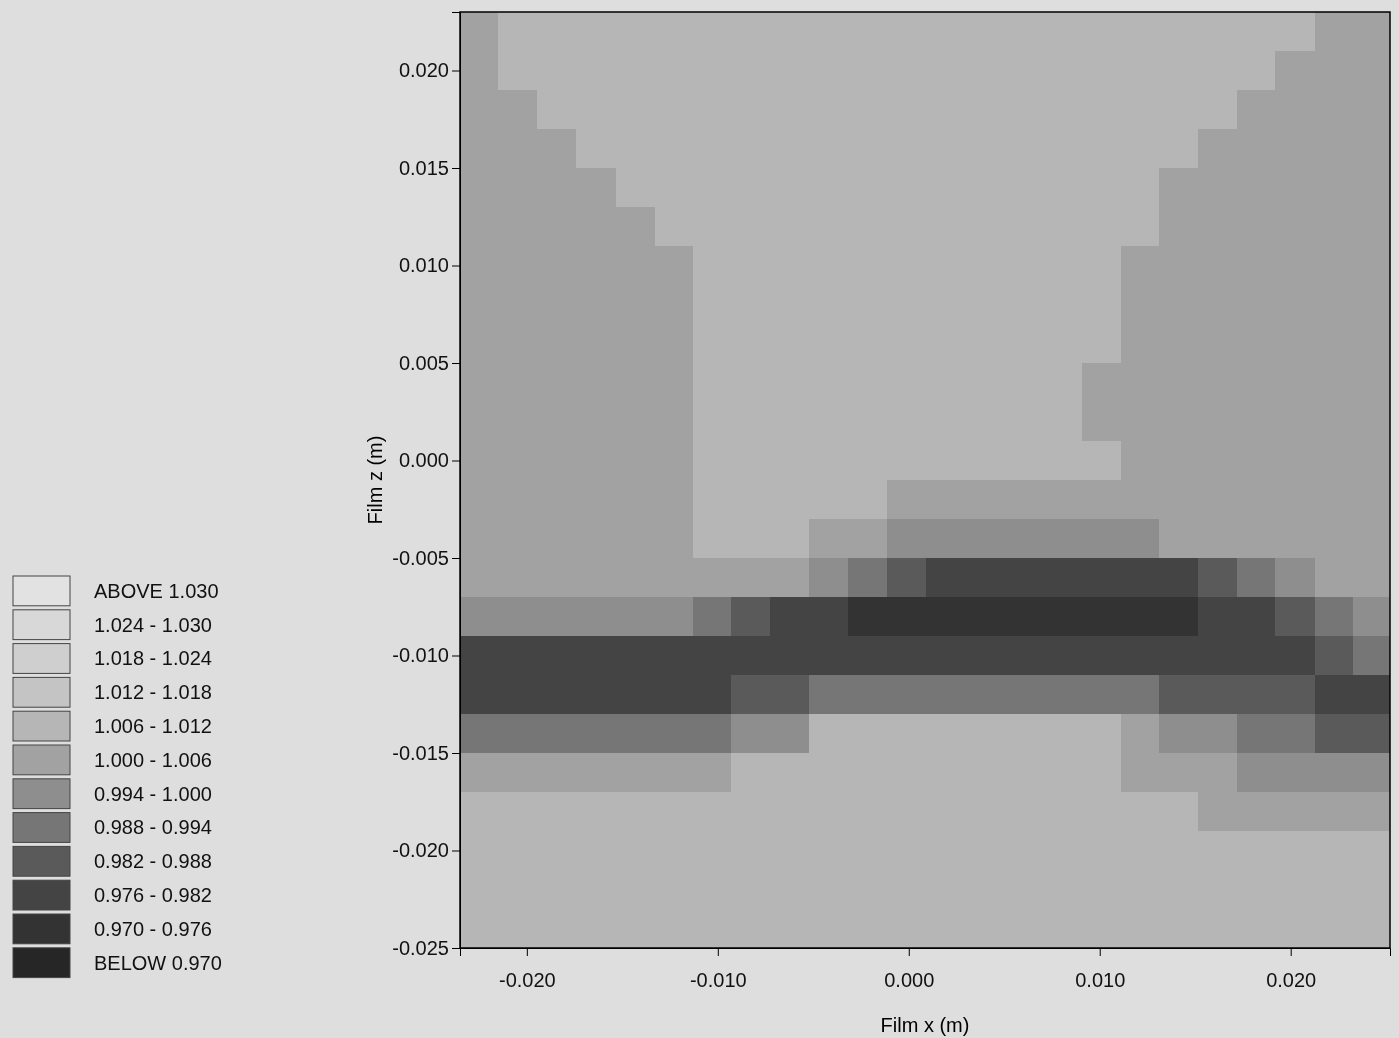 This screenshot has width=1399, height=1038. I want to click on x-tick-label: -0.020, so click(527, 980).